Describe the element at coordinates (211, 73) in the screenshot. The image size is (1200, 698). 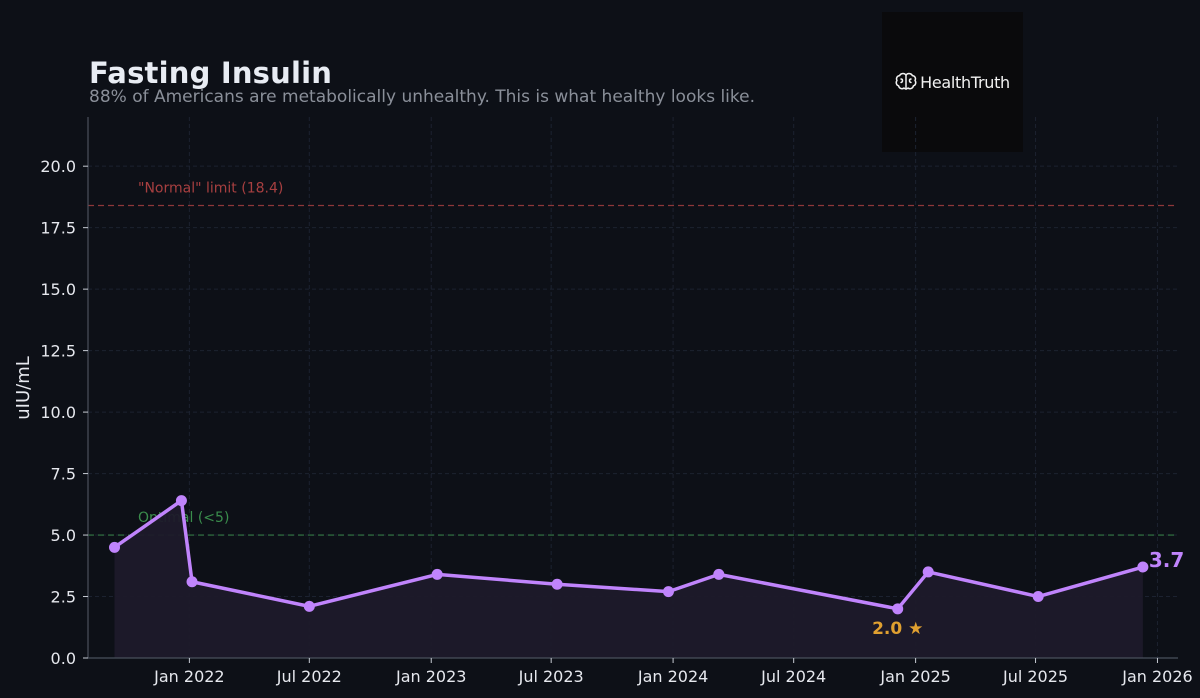
I see `chart-title: Fasting Insulin` at that location.